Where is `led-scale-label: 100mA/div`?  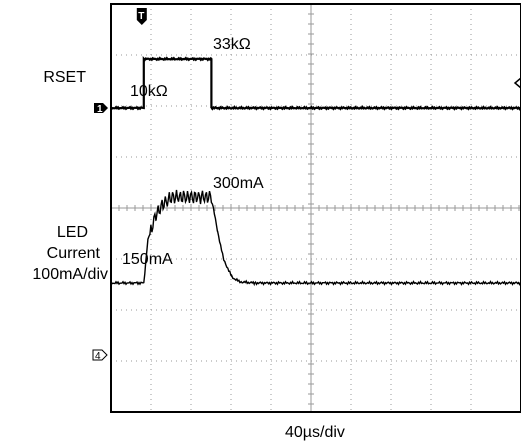
led-scale-label: 100mA/div is located at coordinates (70, 274).